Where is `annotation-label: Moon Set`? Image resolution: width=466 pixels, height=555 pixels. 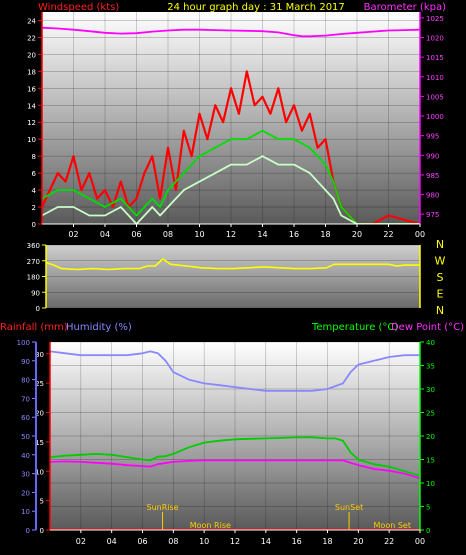 annotation-label: Moon Set is located at coordinates (392, 525).